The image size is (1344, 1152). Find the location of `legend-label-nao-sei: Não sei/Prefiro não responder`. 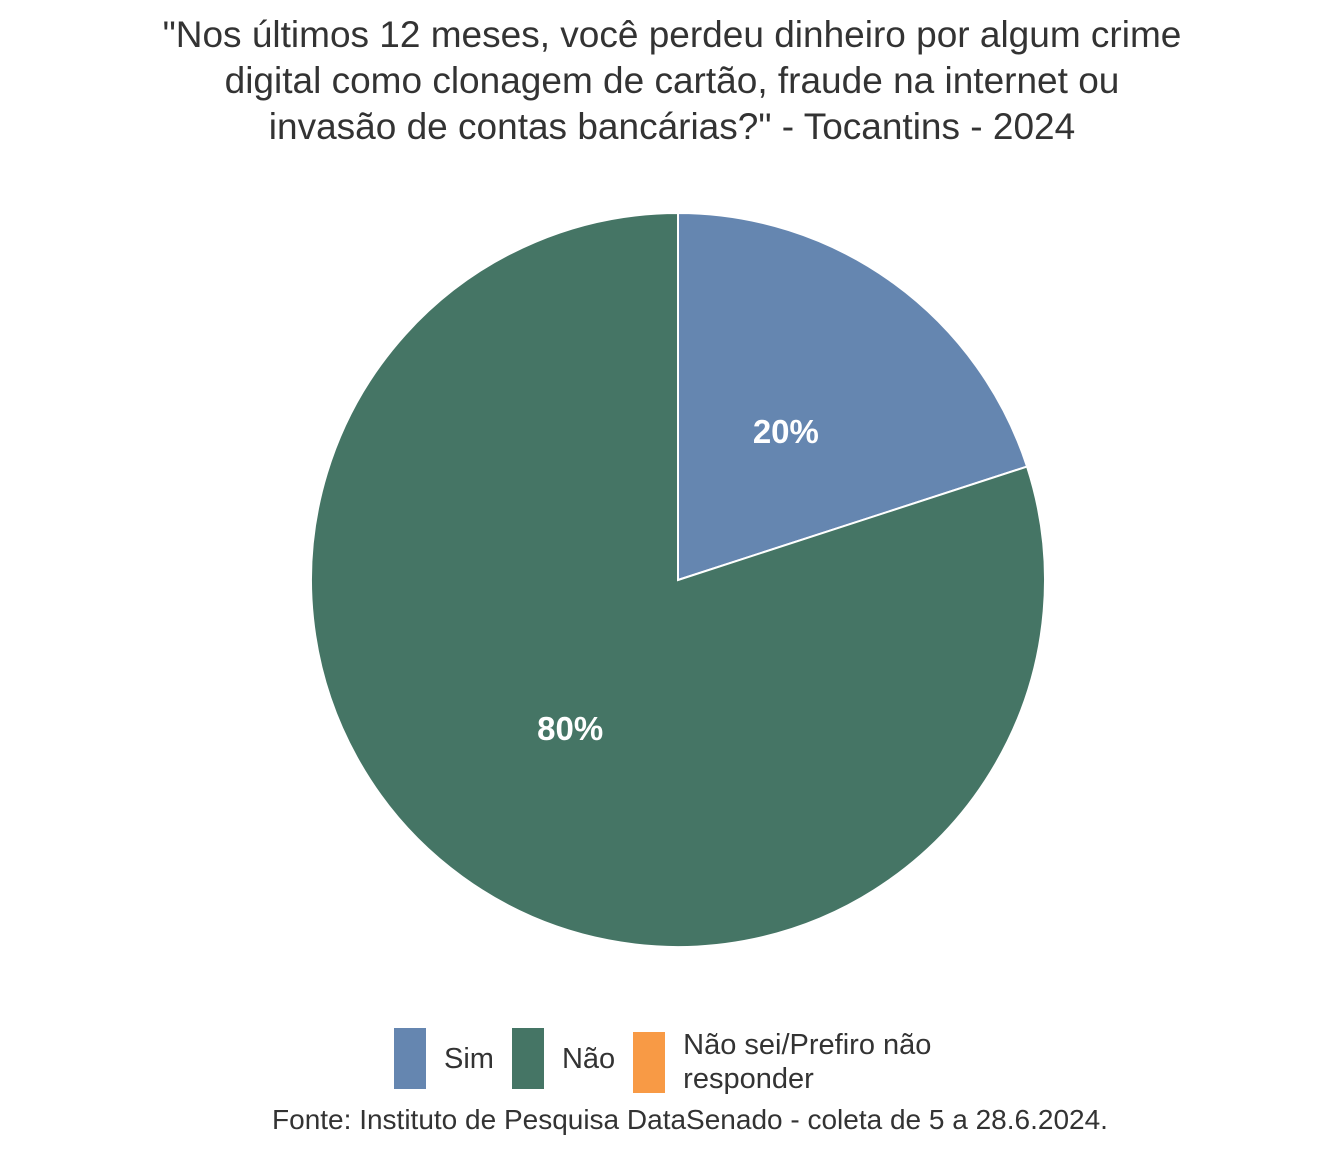

legend-label-nao-sei: Não sei/Prefiro não responder is located at coordinates (828, 1062).